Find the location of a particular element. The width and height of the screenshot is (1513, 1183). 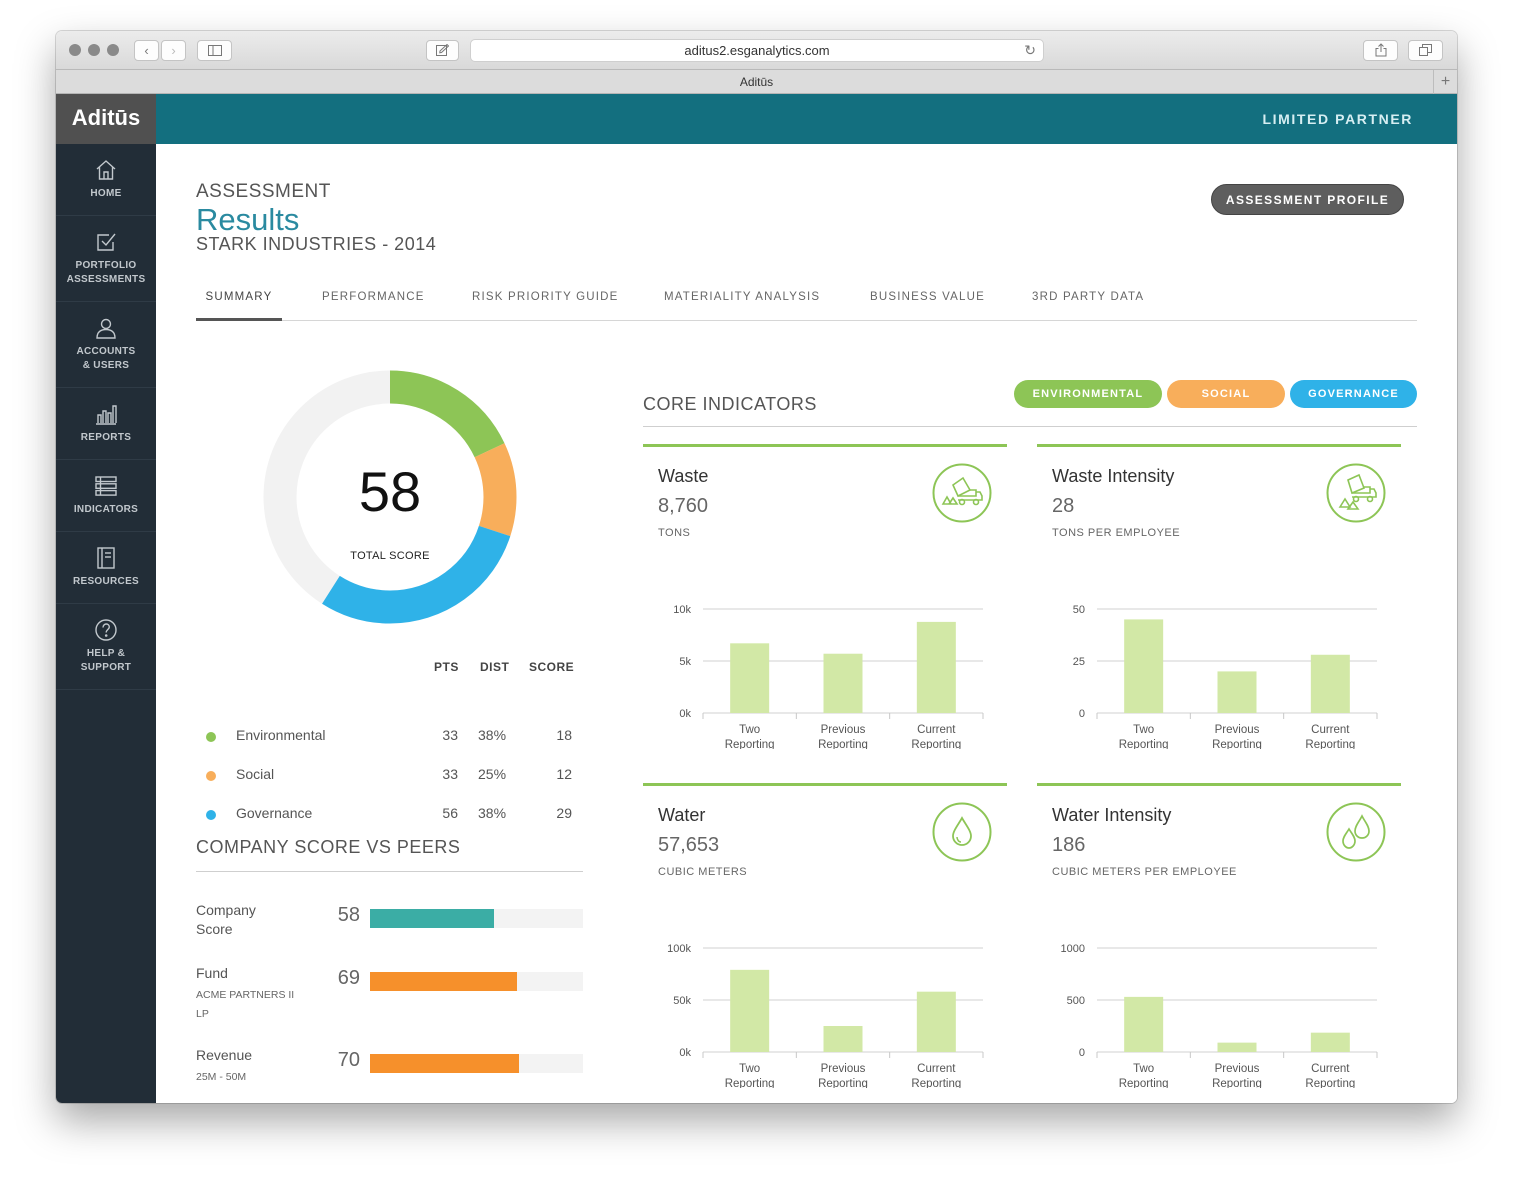

tab-business-value: BUSINESS VALUE is located at coordinates (928, 297).